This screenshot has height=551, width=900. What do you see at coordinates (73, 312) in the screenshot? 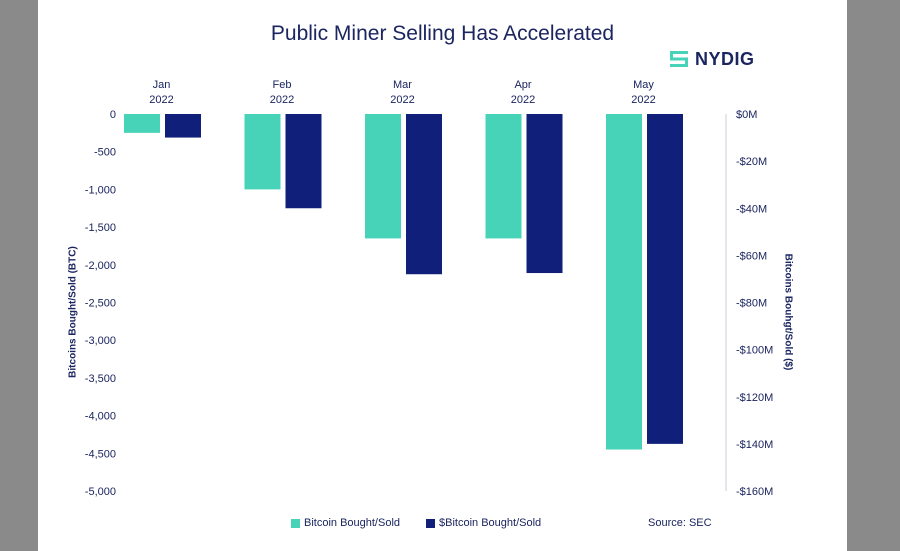
I see `y-axis-label-left: Bitcoins Bought/Sold (BTC)` at bounding box center [73, 312].